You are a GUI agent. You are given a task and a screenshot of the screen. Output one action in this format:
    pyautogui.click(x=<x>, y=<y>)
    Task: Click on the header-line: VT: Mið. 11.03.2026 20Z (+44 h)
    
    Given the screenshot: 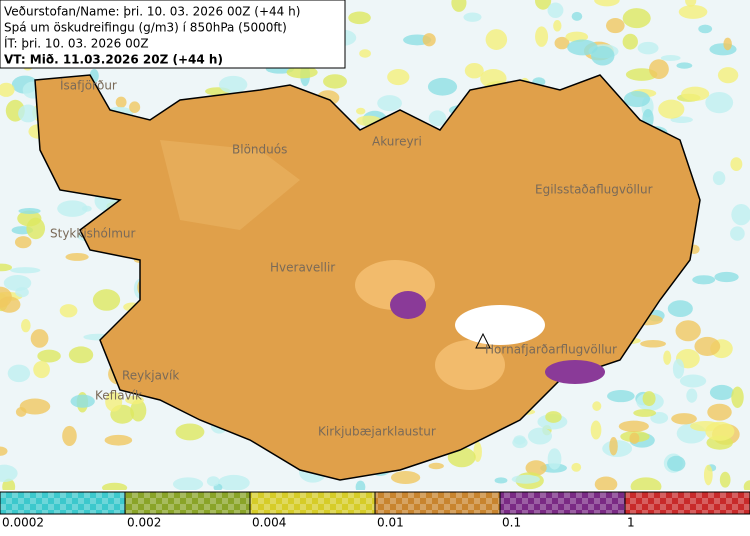 What is the action you would take?
    pyautogui.click(x=113, y=60)
    